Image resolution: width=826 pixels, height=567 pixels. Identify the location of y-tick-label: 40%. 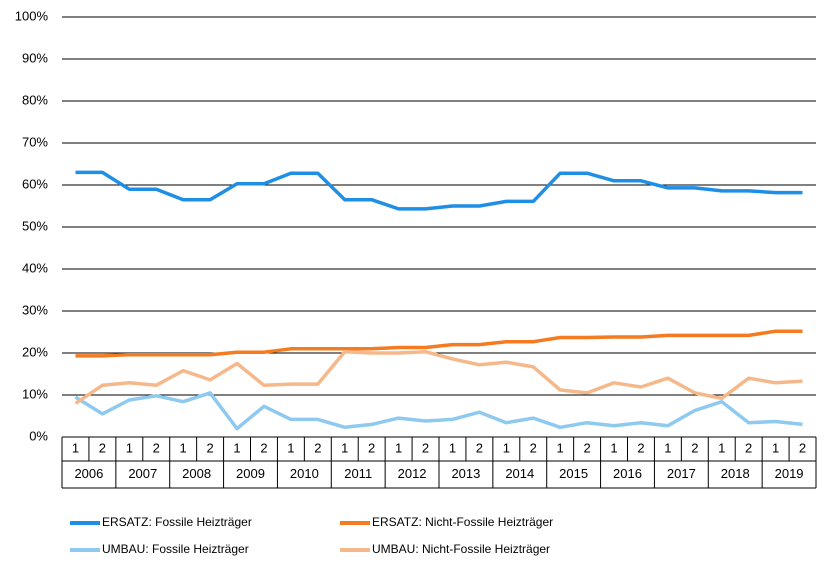
(35, 267).